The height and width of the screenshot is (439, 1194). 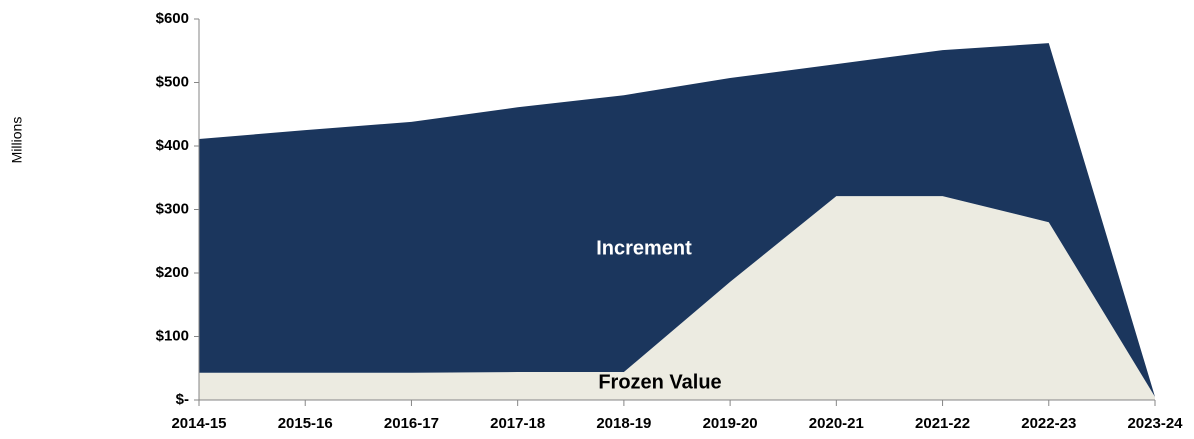 What do you see at coordinates (836, 423) in the screenshot?
I see `x-tick-label: 2020-21` at bounding box center [836, 423].